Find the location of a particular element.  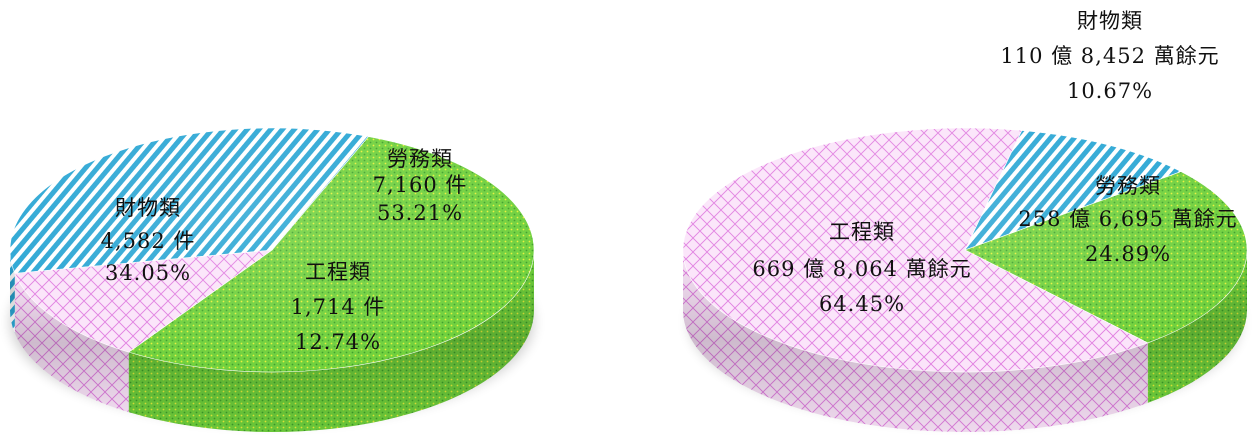

data-label-value: 4,582 件 is located at coordinates (148, 241).